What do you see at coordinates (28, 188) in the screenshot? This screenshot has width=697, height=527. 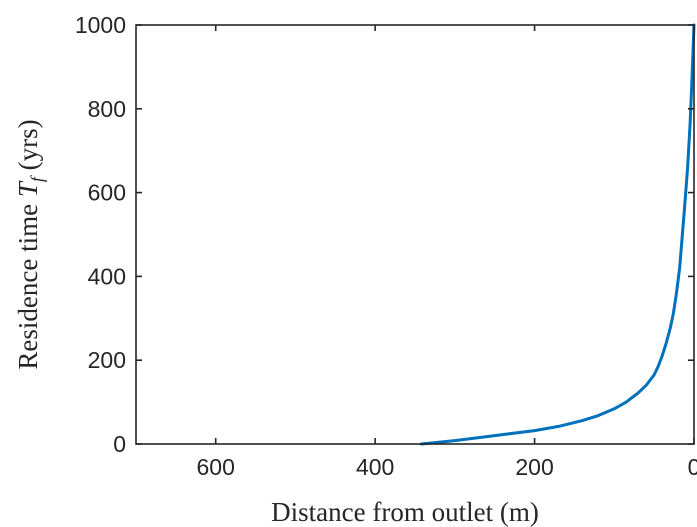 I see `y-axis-title-variable: T` at bounding box center [28, 188].